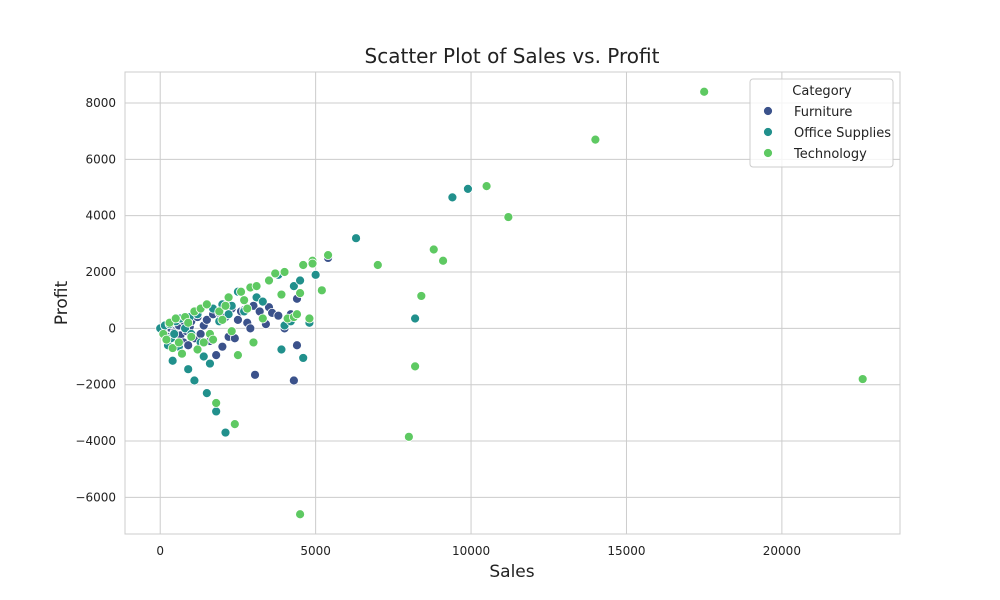 This screenshot has height=600, width=1000. I want to click on x-axis-ticks: 0 5000 10000 15000 20000, so click(478, 551).